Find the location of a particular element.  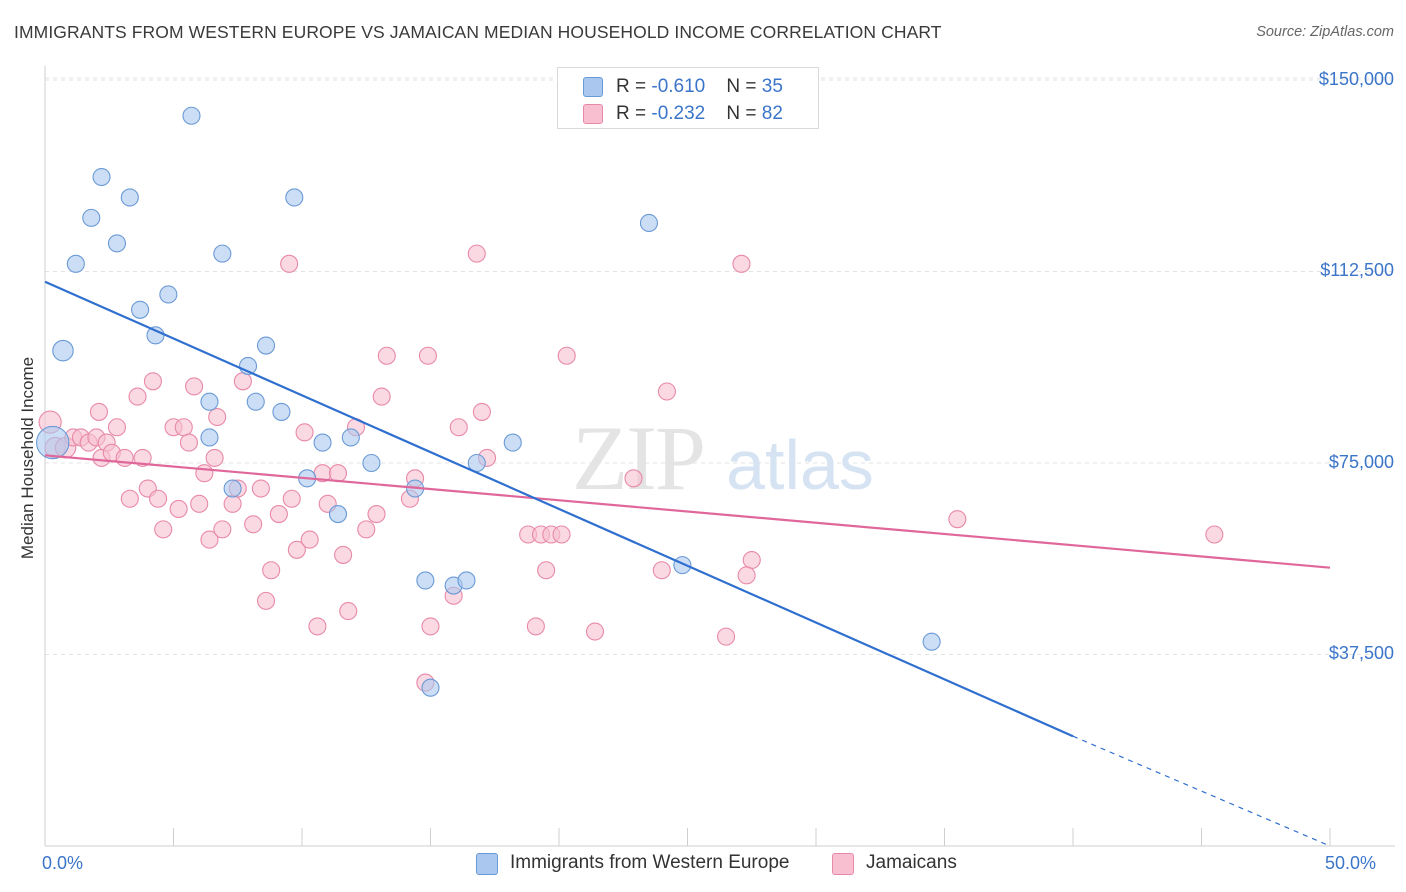

x-tick-label-max: 50.0% is located at coordinates (1351, 863).